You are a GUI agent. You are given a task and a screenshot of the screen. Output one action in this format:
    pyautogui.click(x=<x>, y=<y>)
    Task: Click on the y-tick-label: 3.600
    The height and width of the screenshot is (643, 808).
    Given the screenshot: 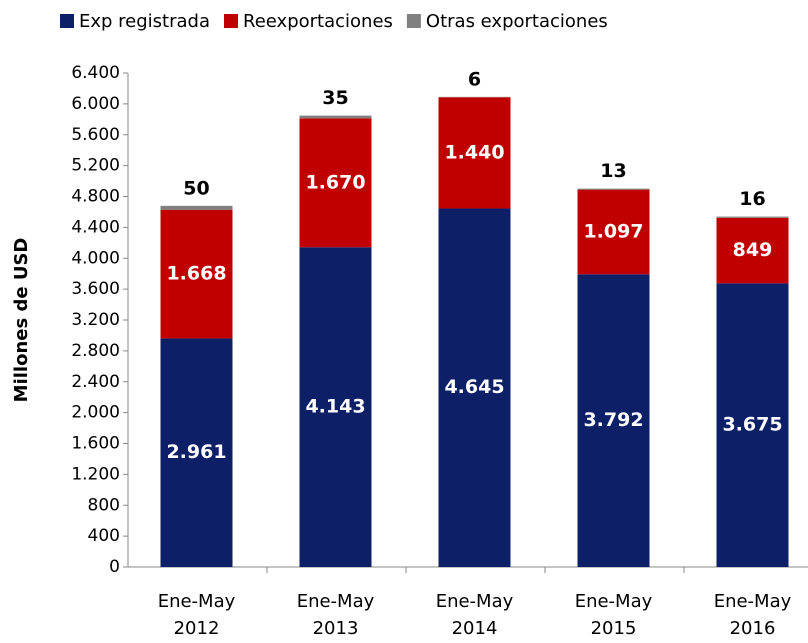 What is the action you would take?
    pyautogui.click(x=95, y=289)
    